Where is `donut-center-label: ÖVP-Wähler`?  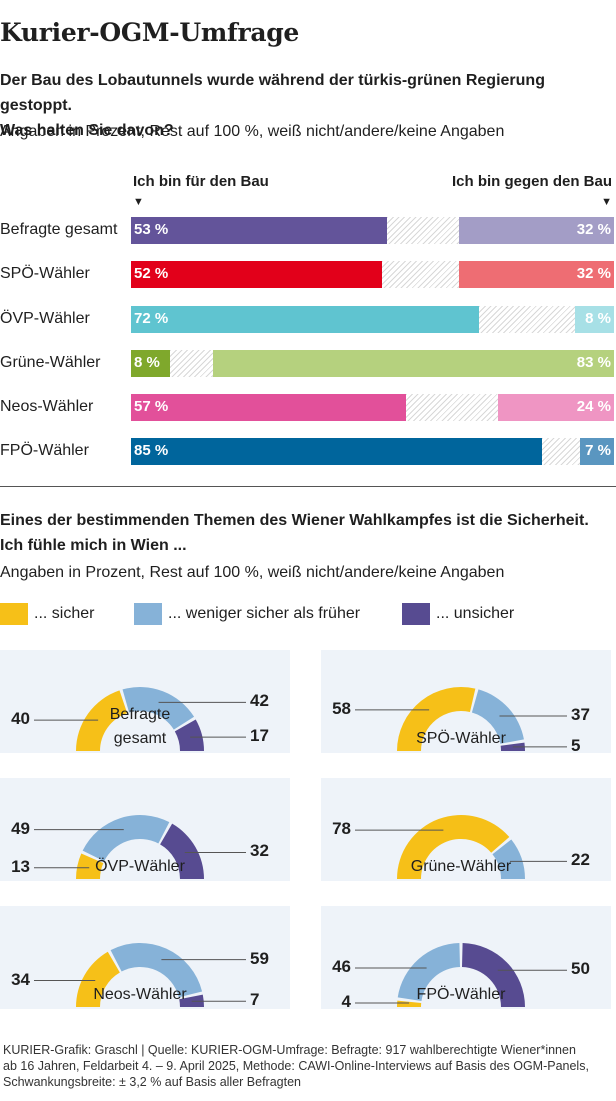
donut-center-label: ÖVP-Wähler is located at coordinates (140, 867).